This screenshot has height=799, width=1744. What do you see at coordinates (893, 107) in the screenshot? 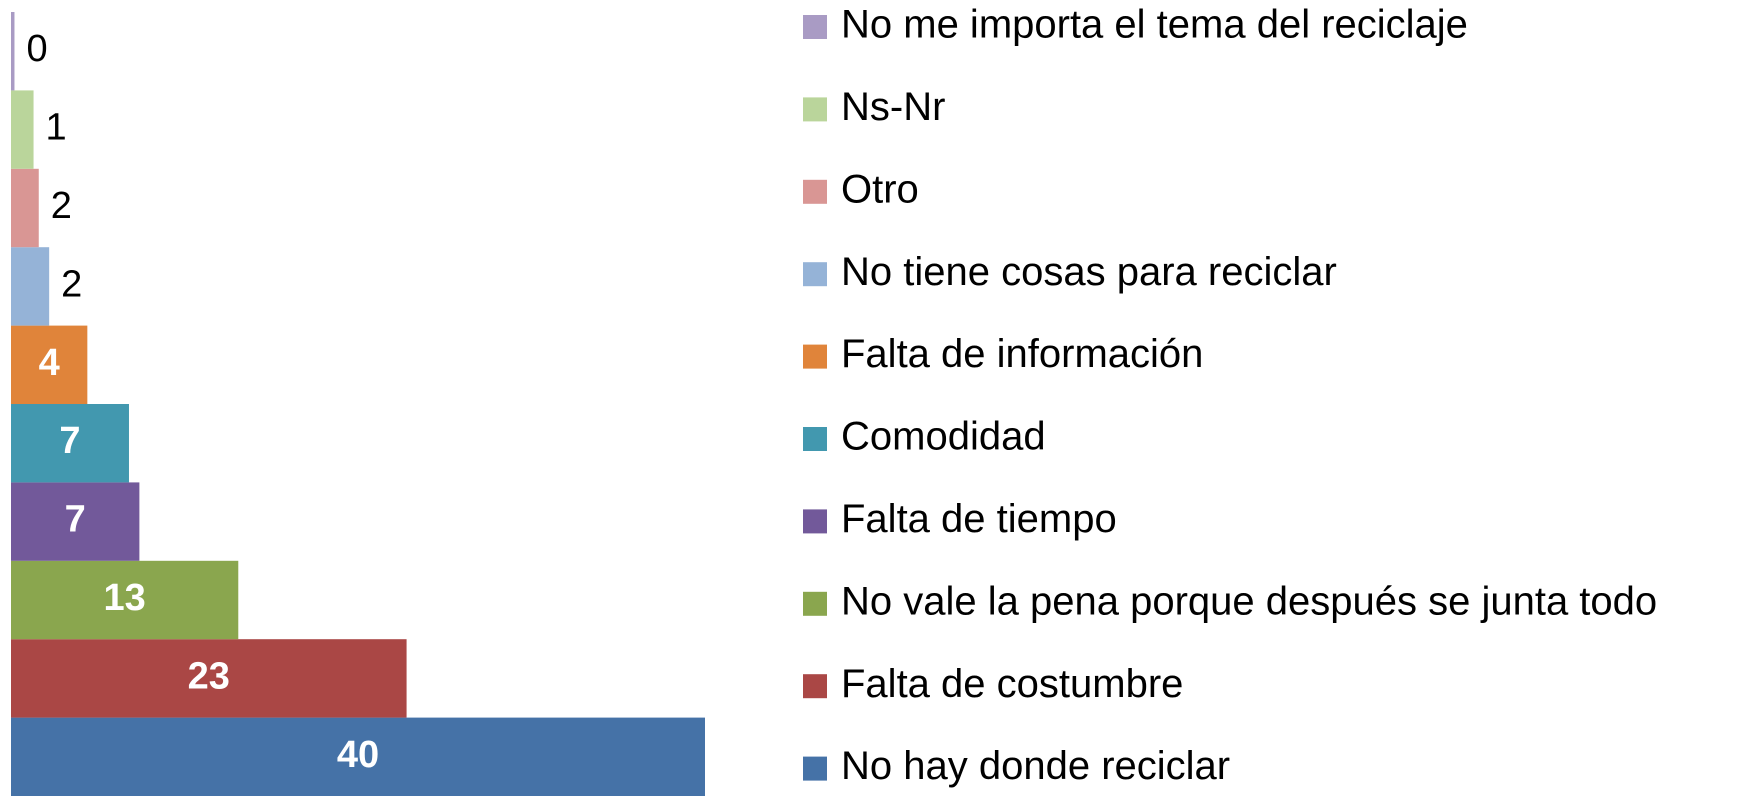
I see `legend-label: Ns-Nr` at bounding box center [893, 107].